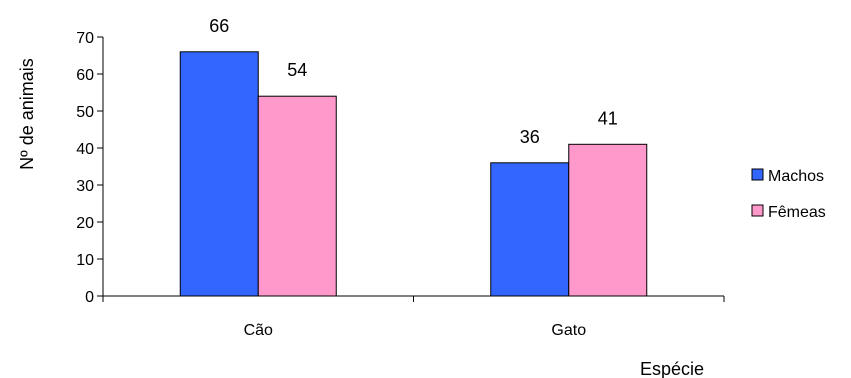  What do you see at coordinates (796, 176) in the screenshot?
I see `legend-label-machos: Machos` at bounding box center [796, 176].